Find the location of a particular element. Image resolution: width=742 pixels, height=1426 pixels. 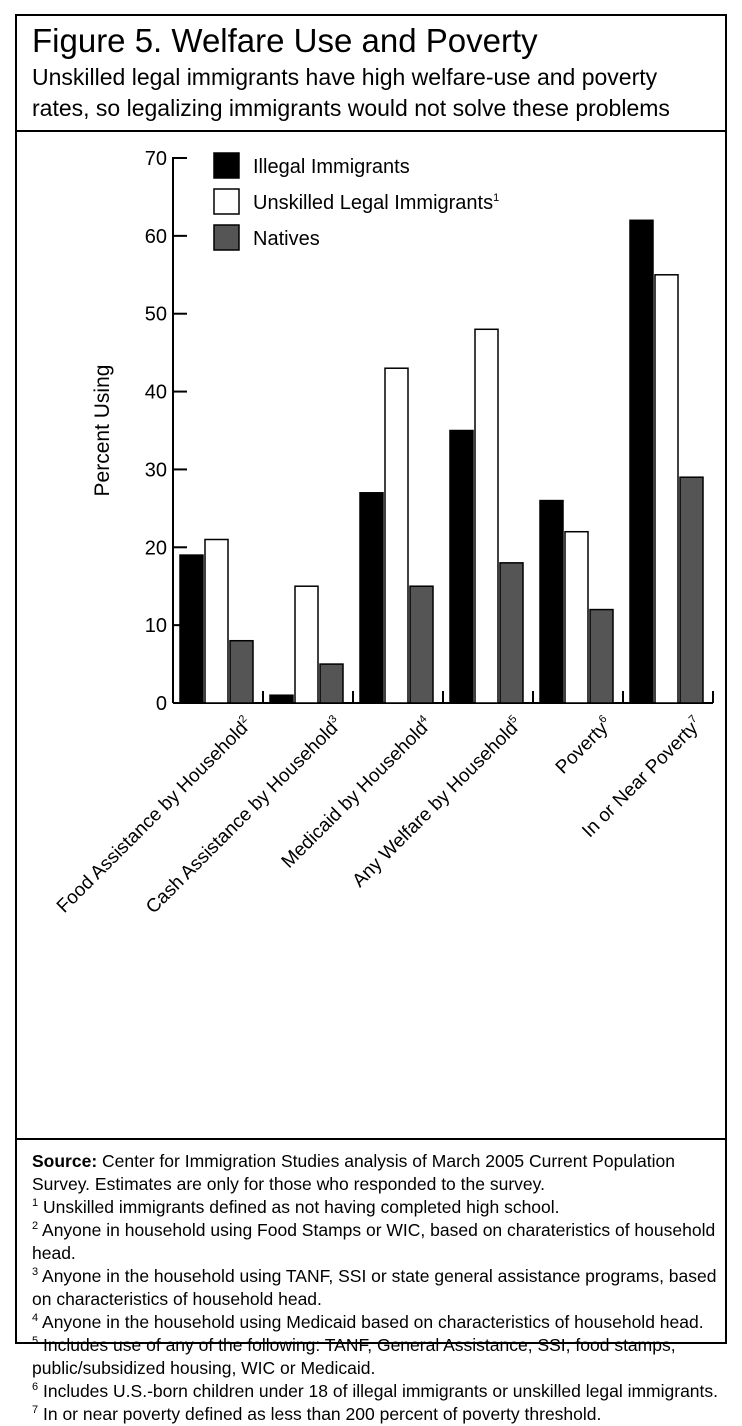

divider-bottom is located at coordinates (371, 1139).